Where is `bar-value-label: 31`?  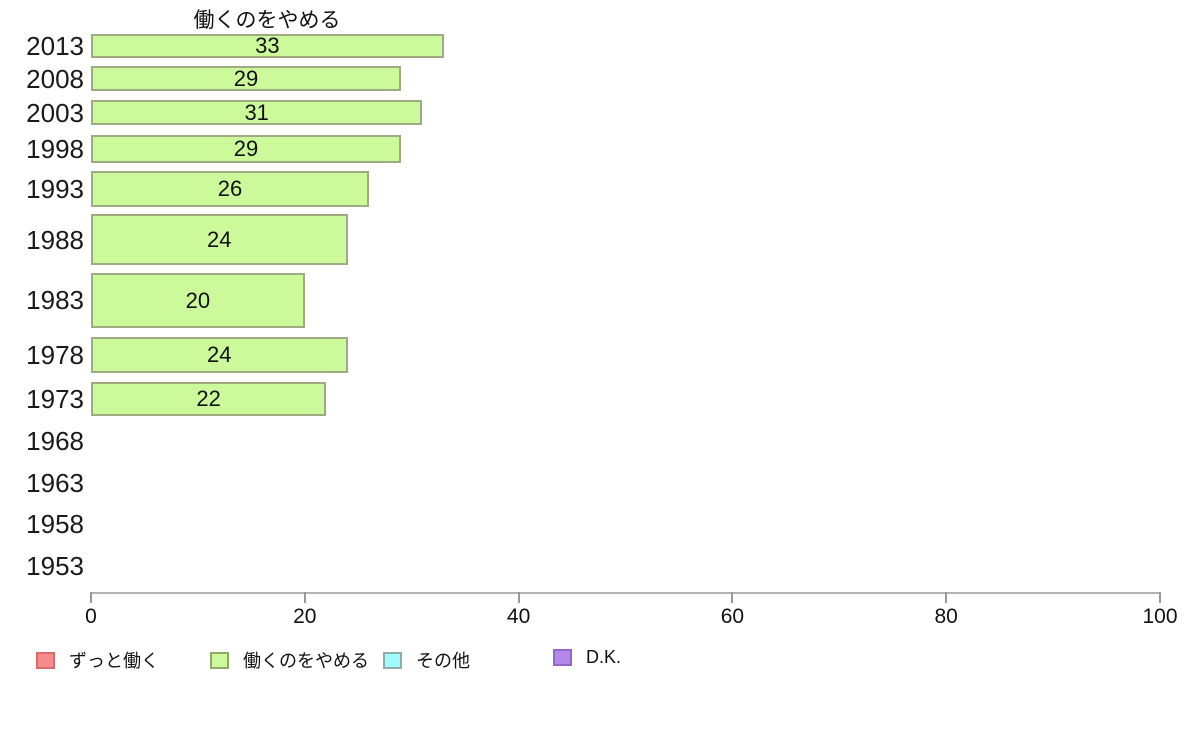
bar-value-label: 31 is located at coordinates (256, 112).